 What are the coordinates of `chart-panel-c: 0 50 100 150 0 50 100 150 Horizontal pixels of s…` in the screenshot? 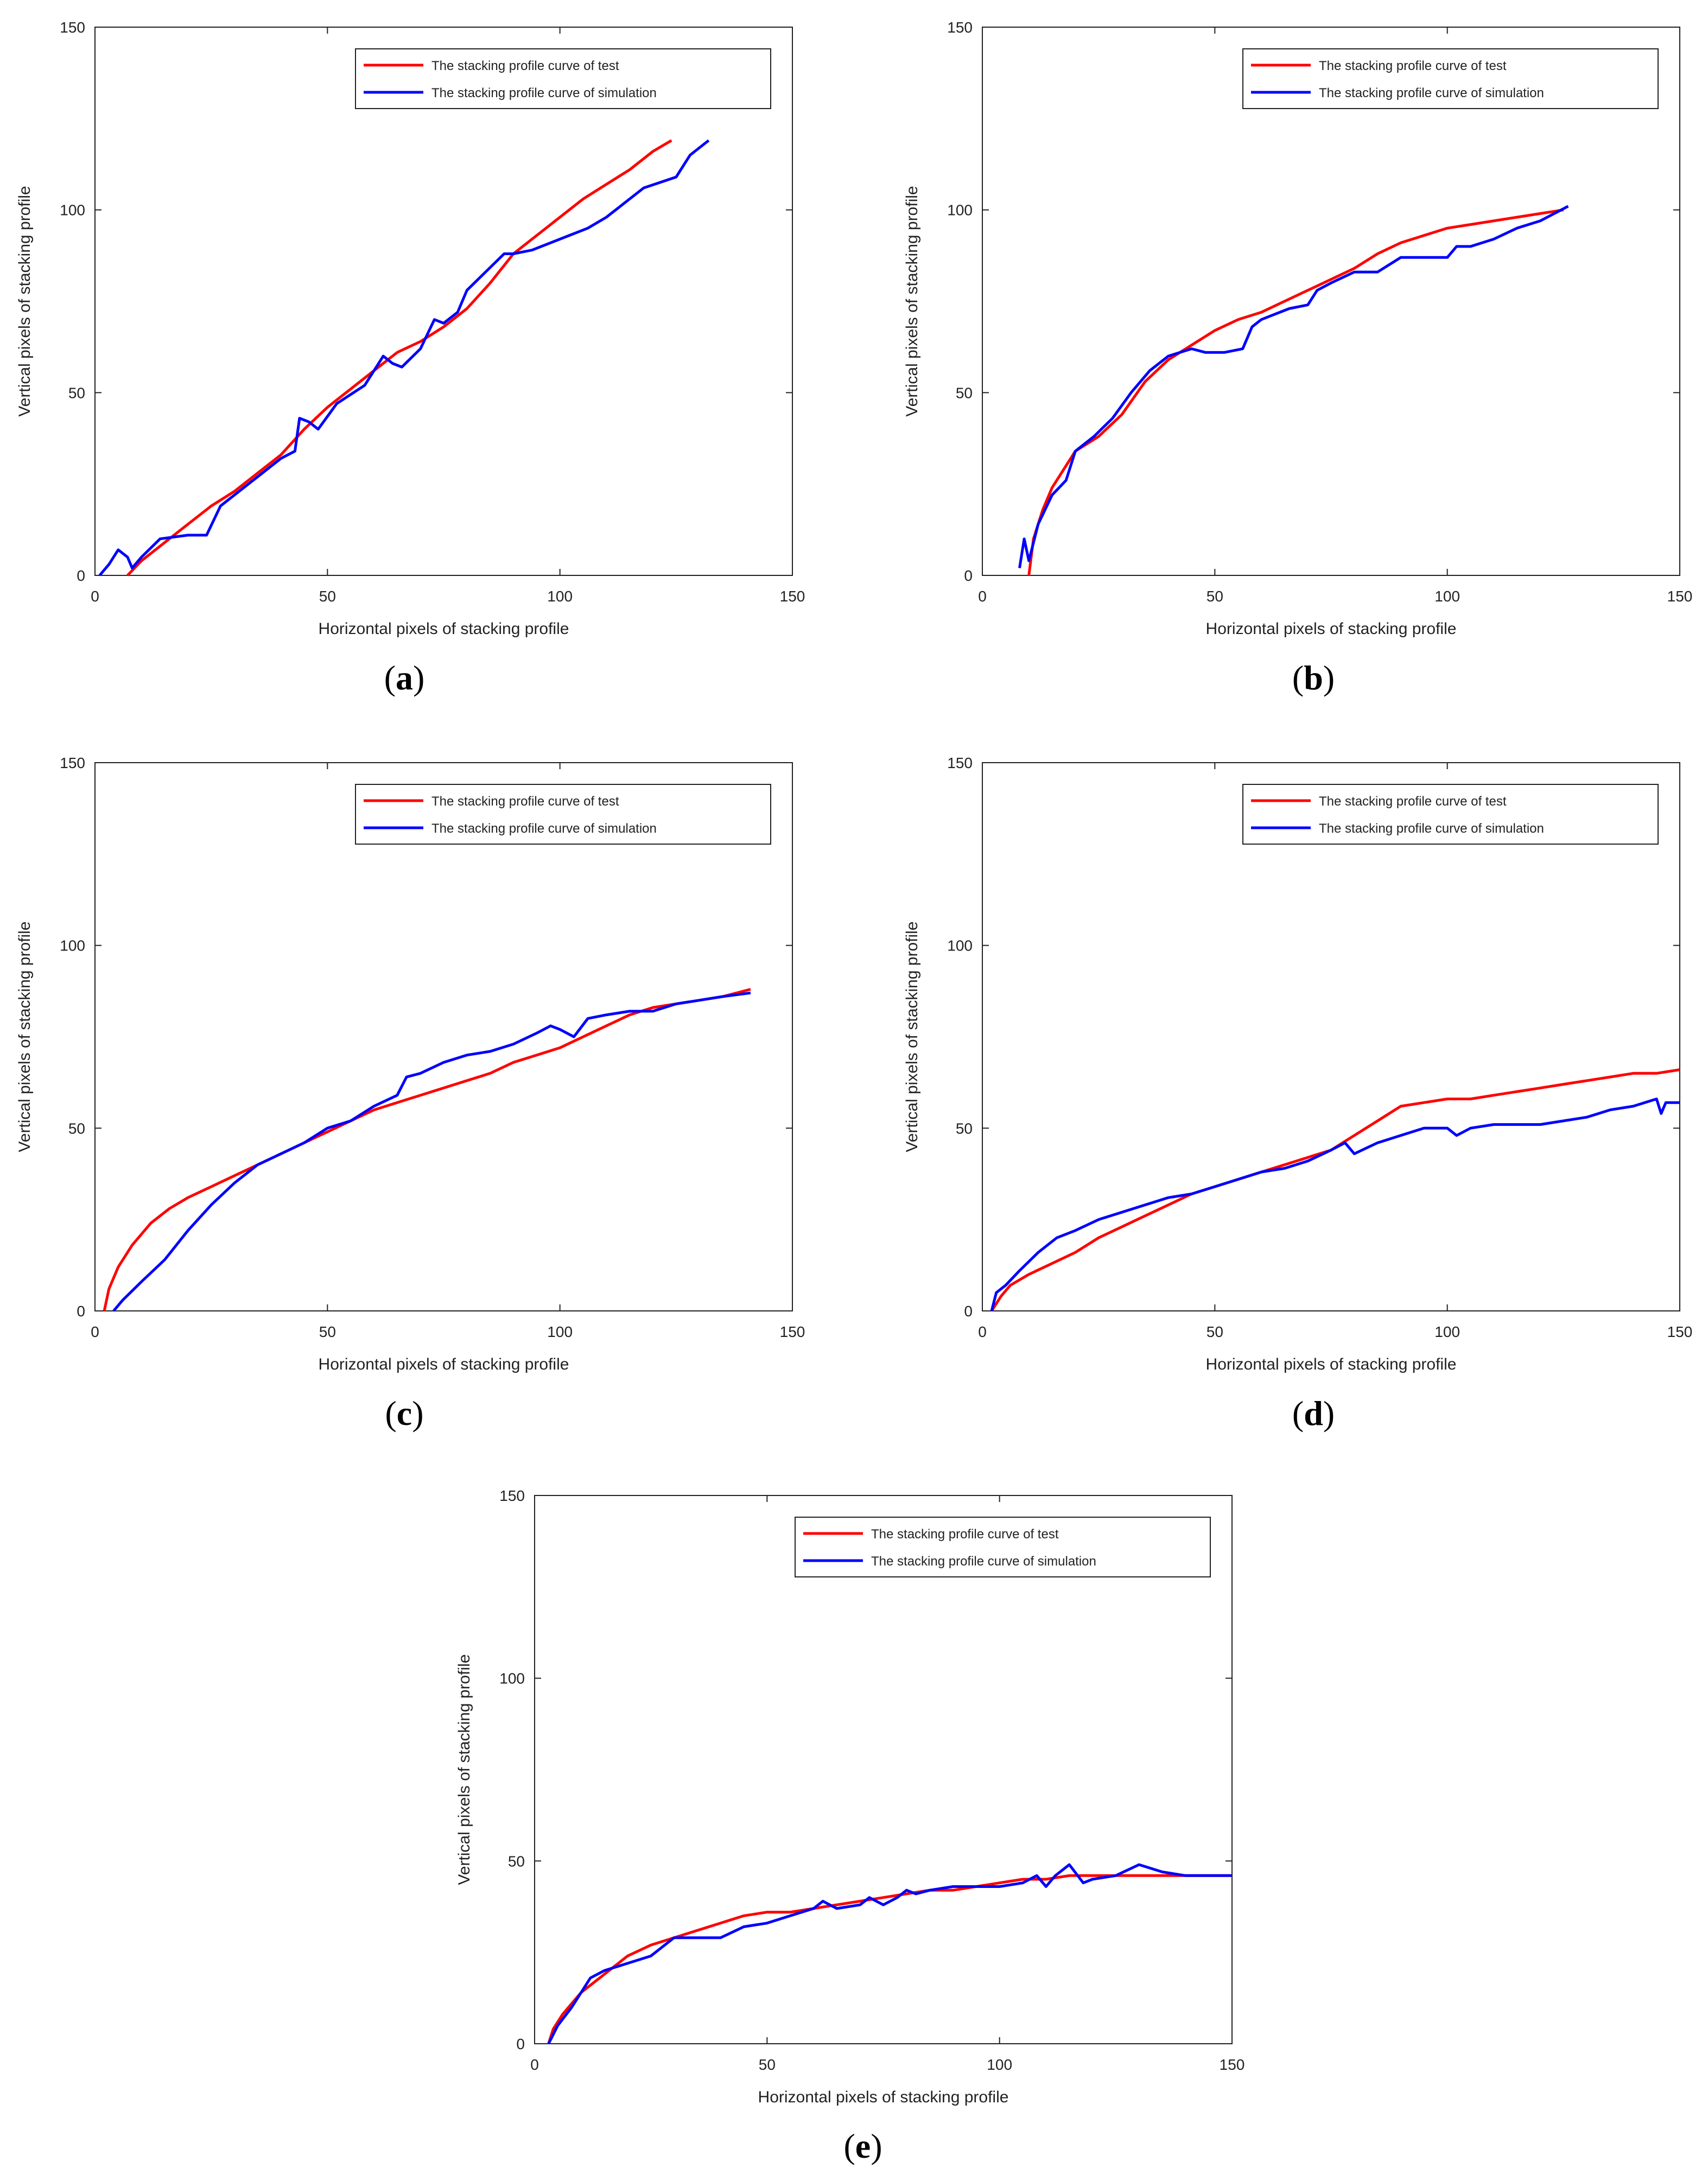 It's located at (410, 1094).